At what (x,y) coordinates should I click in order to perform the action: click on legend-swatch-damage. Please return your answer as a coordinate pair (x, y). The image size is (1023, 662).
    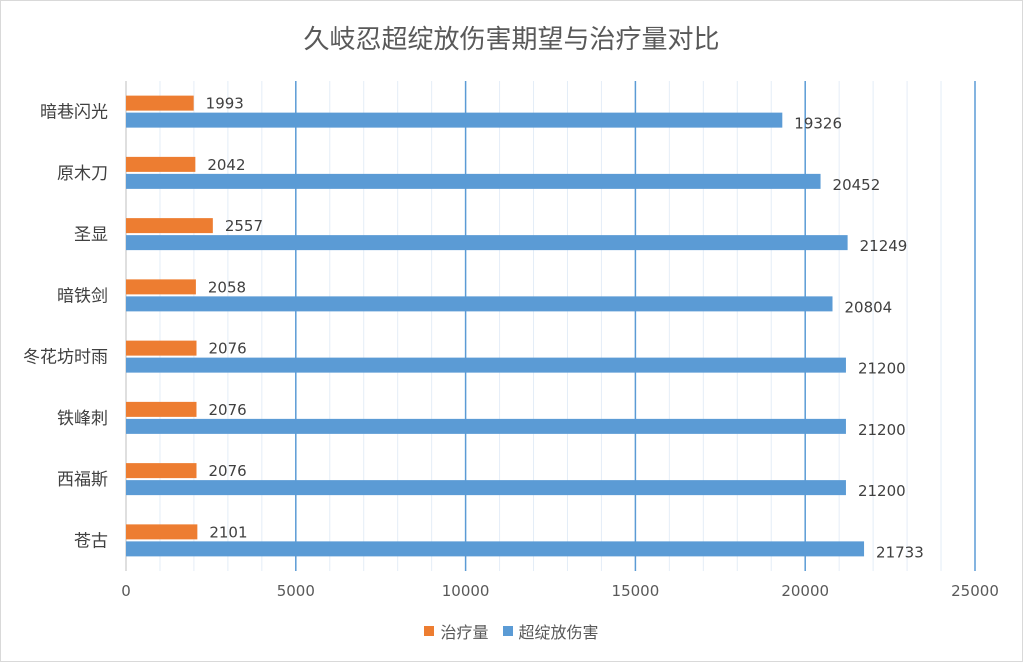
    Looking at the image, I should click on (507, 631).